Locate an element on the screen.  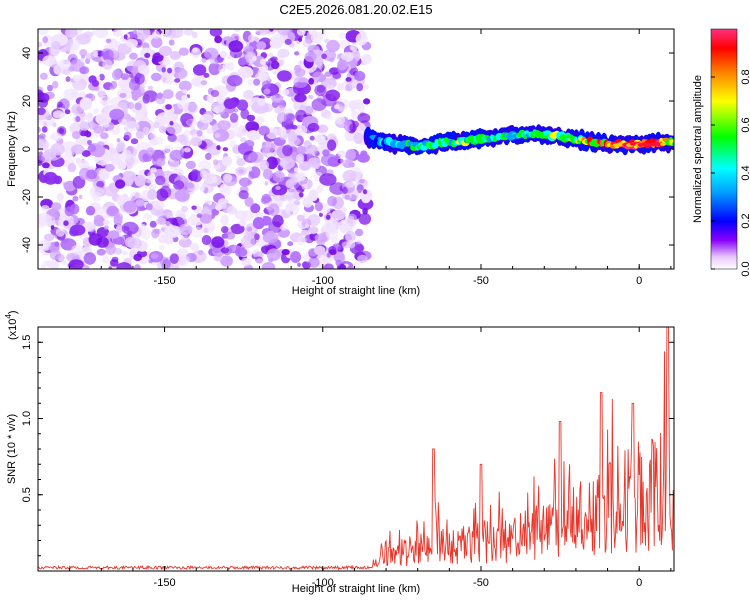
signal-core is located at coordinates (672, 144).